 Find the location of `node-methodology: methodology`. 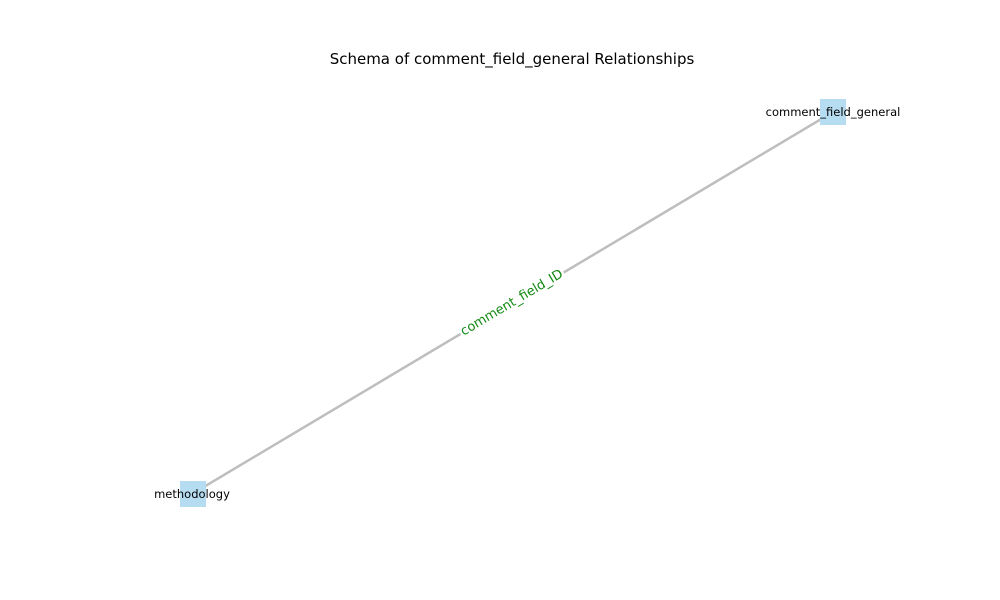

node-methodology: methodology is located at coordinates (192, 494).